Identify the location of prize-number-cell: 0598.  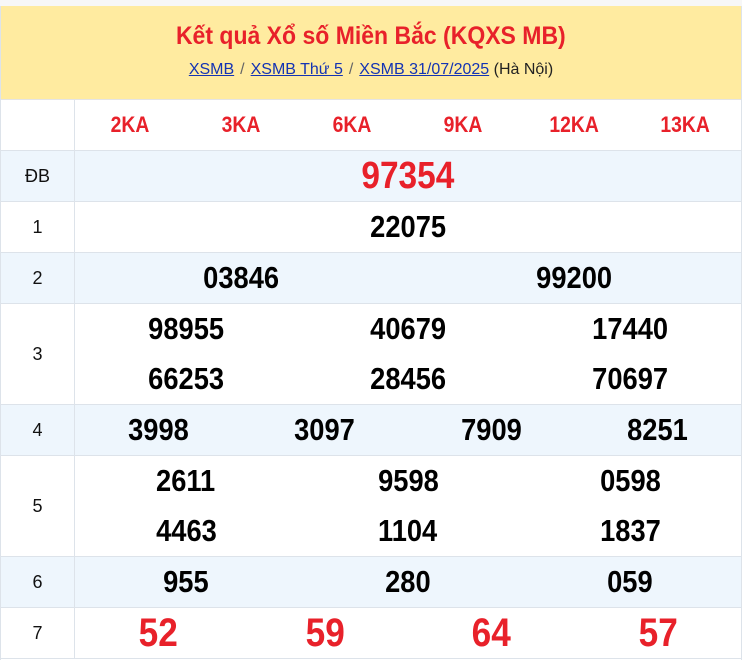
(630, 481).